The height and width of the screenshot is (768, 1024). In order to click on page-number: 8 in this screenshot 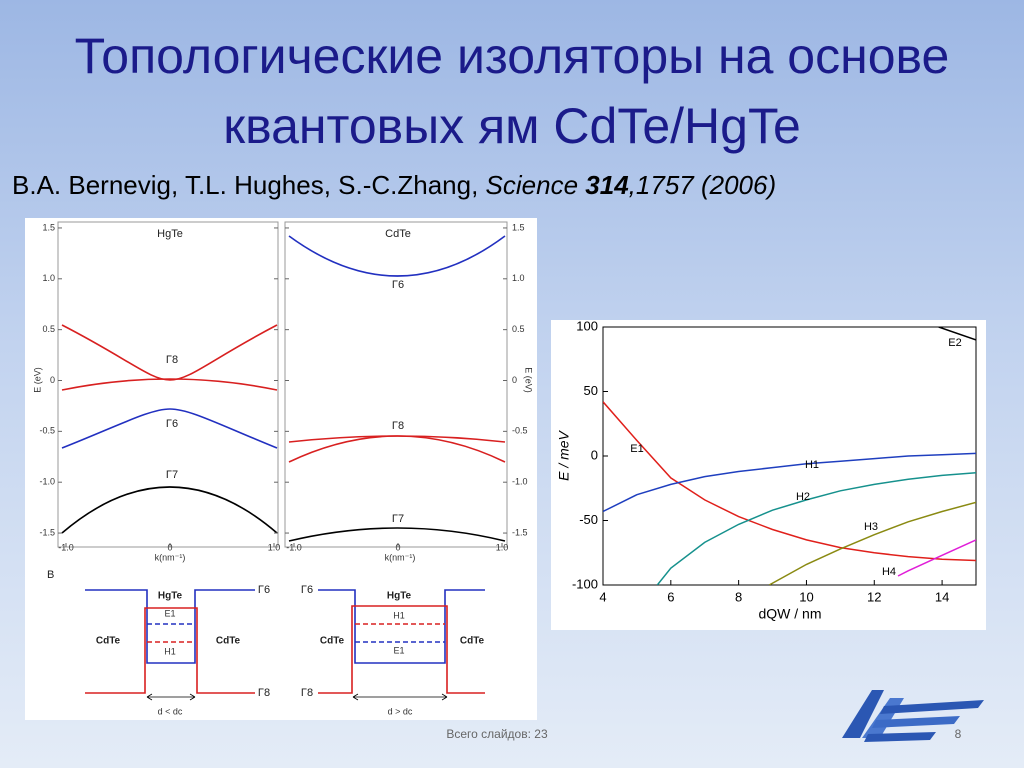, I will do `click(958, 734)`.